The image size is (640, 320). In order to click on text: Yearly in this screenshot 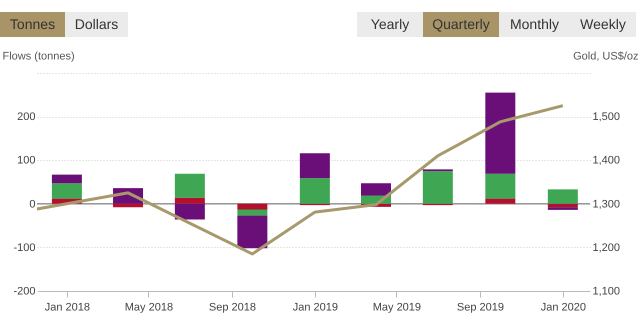, I will do `click(390, 24)`.